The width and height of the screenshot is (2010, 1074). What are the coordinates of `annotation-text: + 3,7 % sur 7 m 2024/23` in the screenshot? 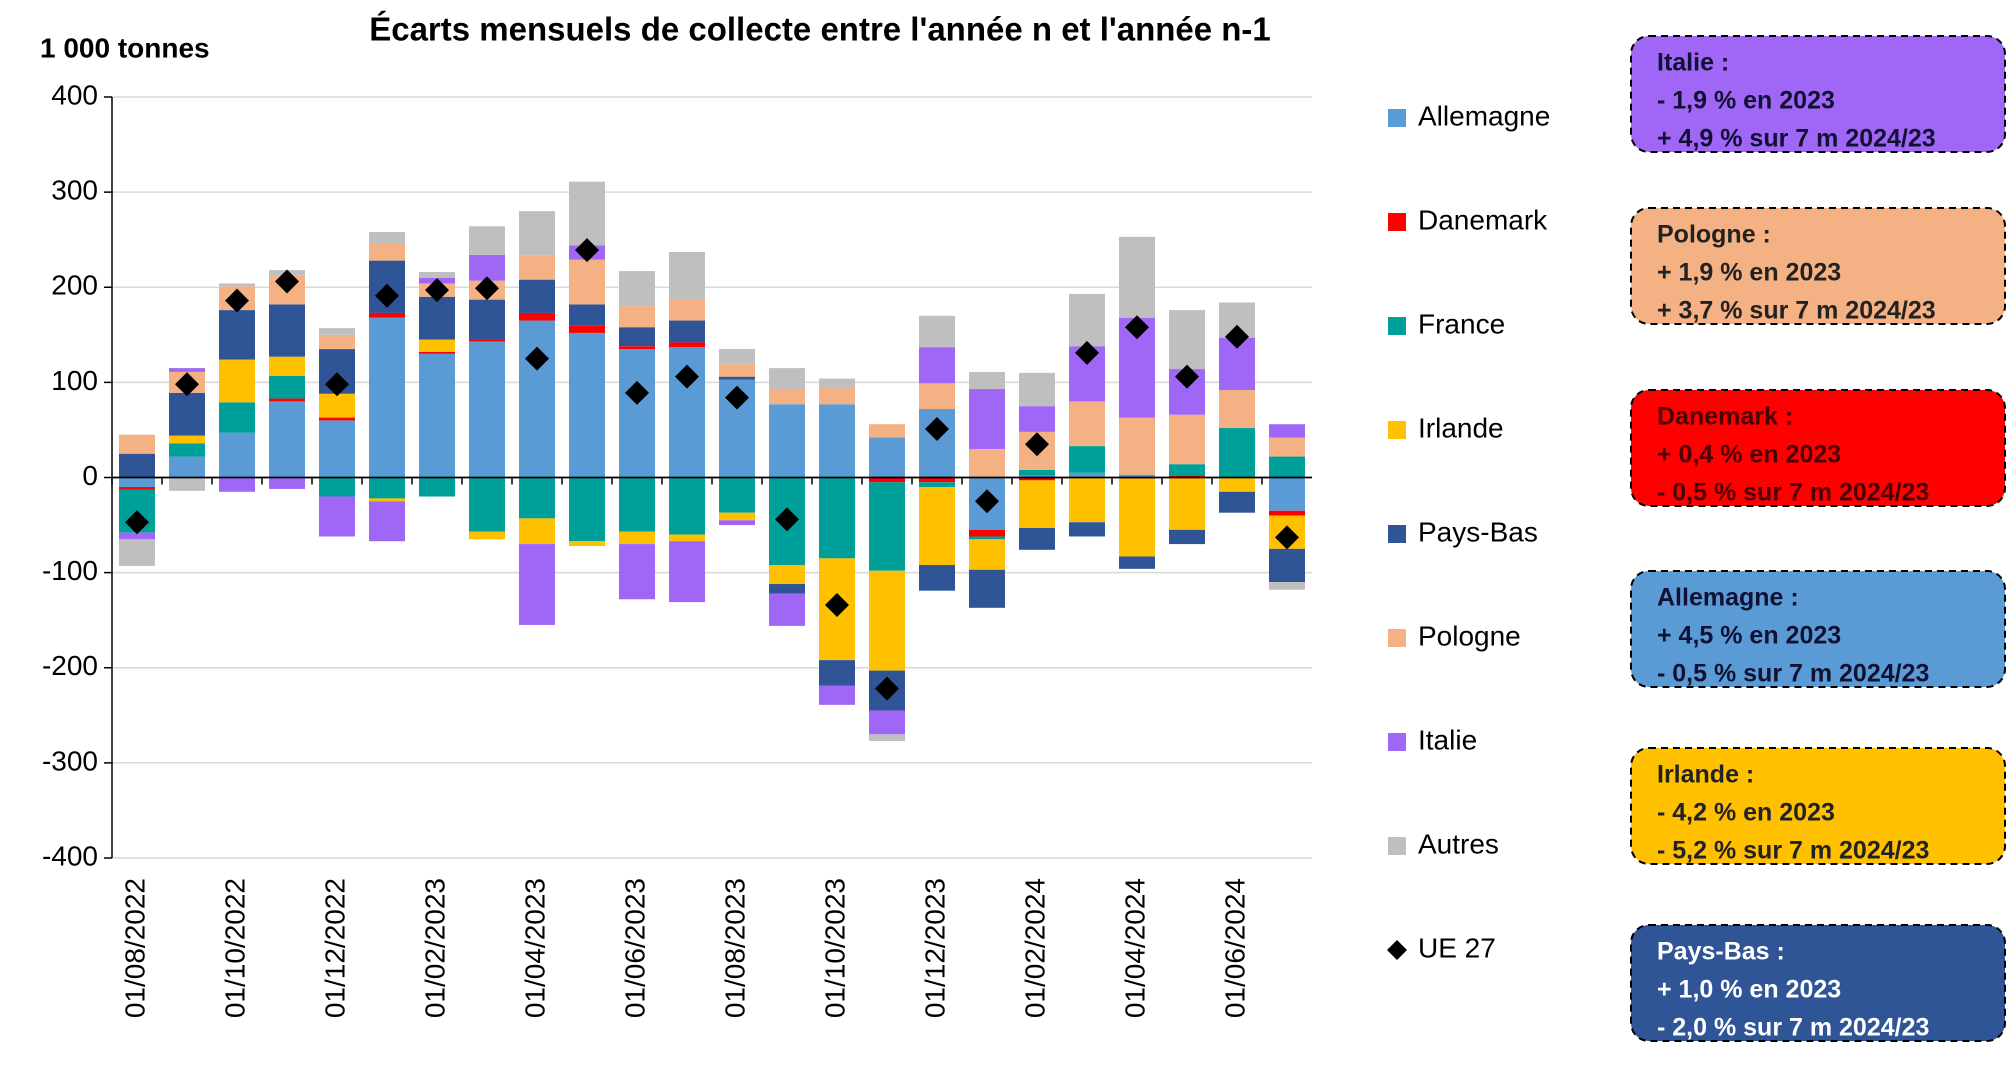 It's located at (1796, 311).